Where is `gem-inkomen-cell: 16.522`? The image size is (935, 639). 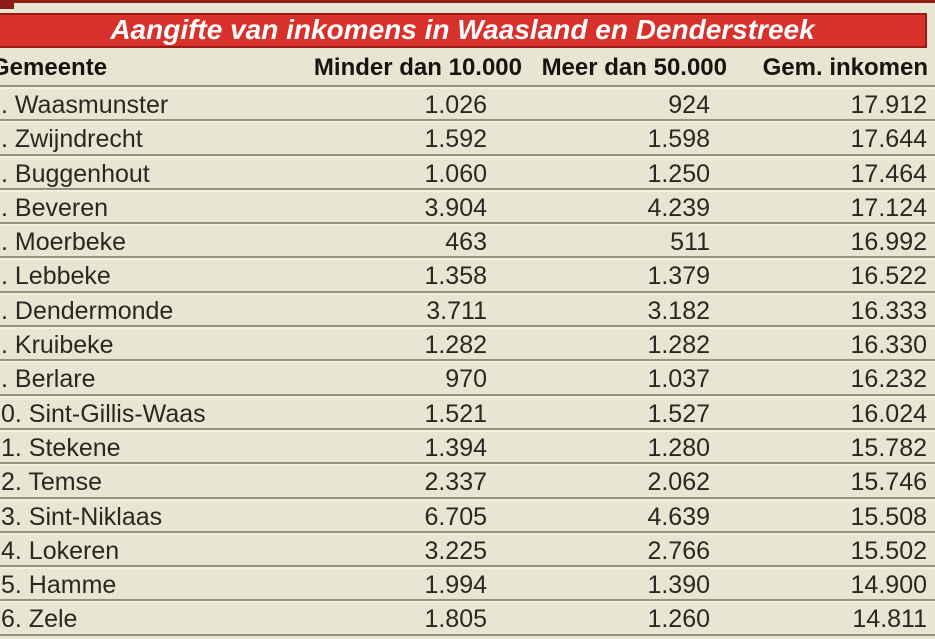
gem-inkomen-cell: 16.522 is located at coordinates (888, 276).